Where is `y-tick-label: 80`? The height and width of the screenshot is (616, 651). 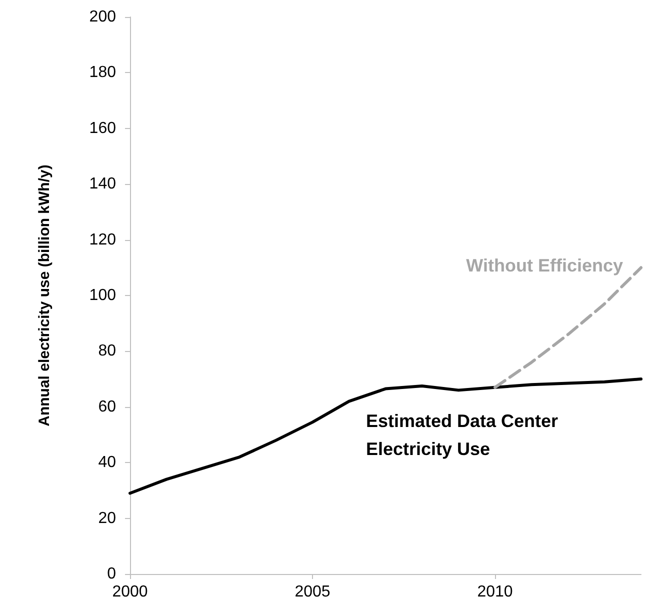 y-tick-label: 80 is located at coordinates (107, 351).